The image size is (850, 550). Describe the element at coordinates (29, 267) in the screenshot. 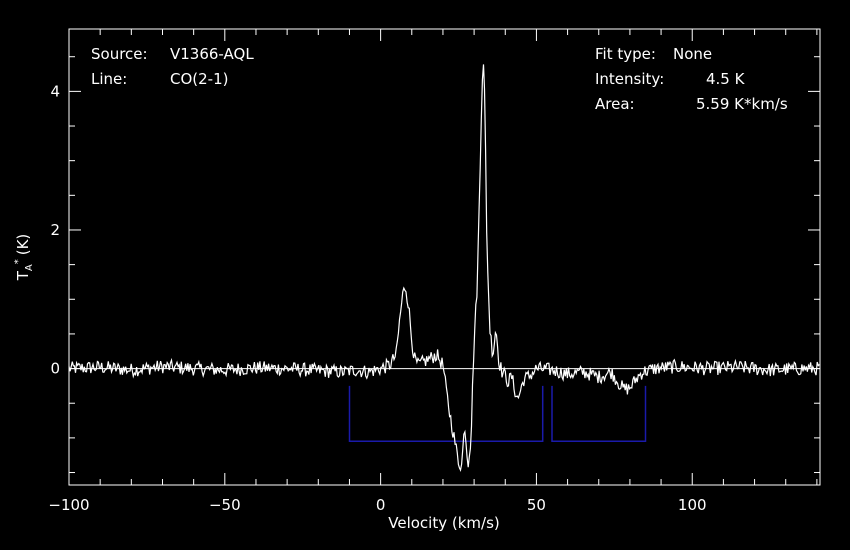

I see `y-axis-label-sub: A` at that location.